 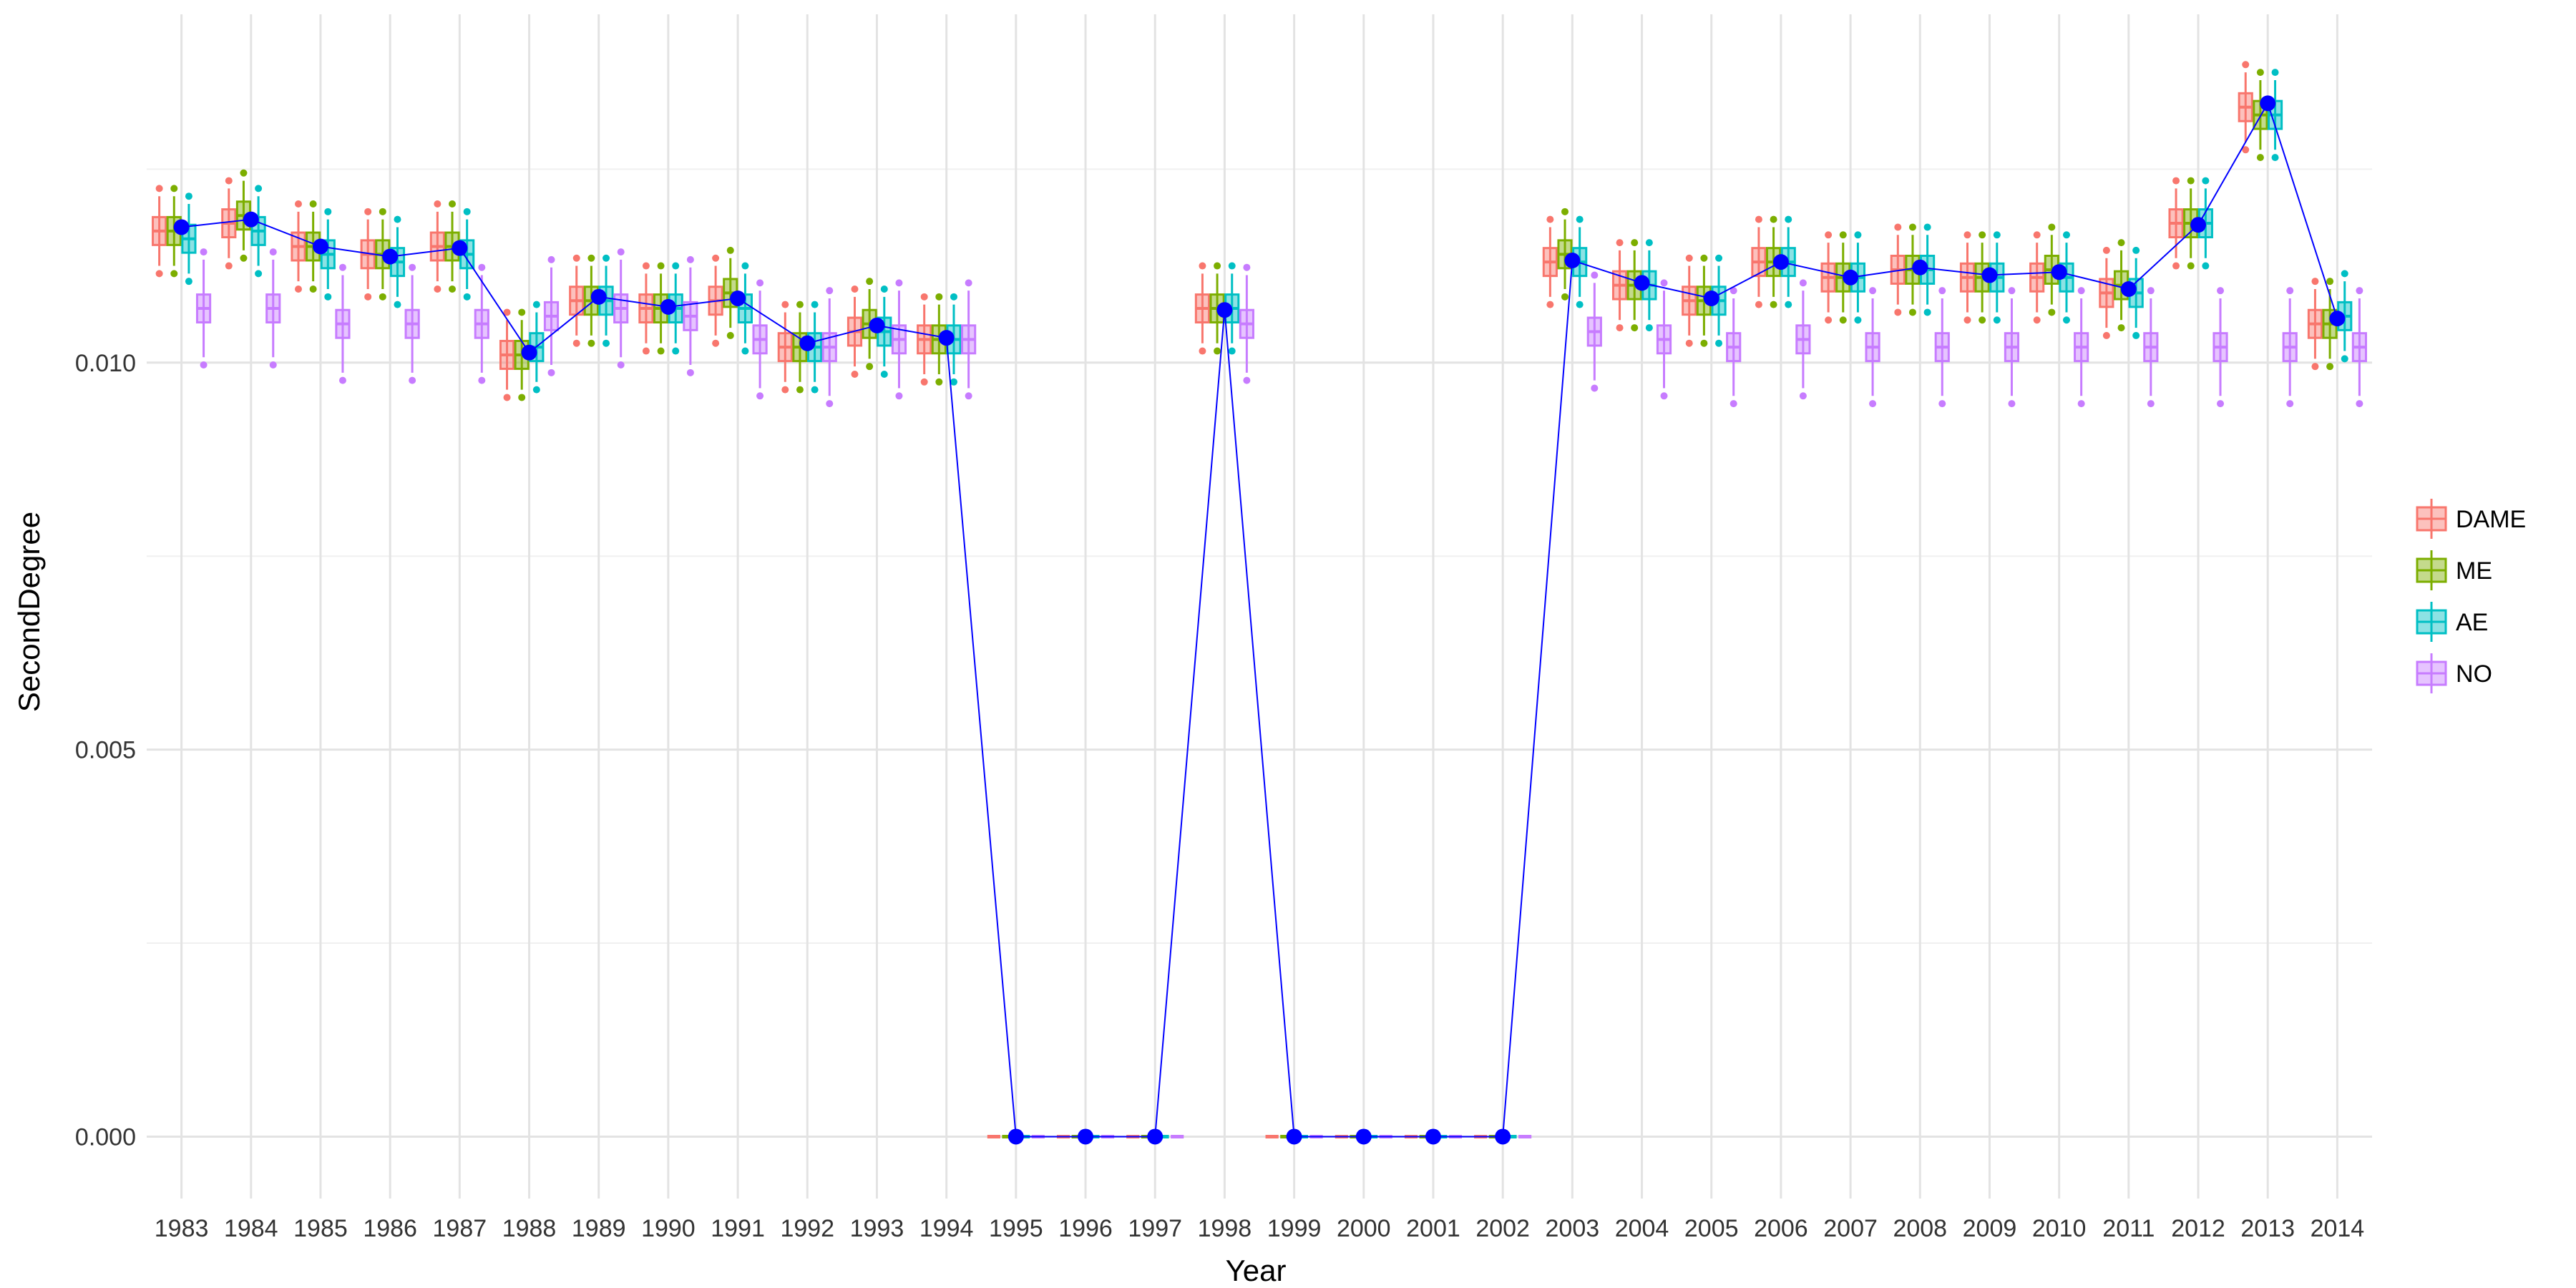 I want to click on x-tick-label: 2011, so click(x=2128, y=1228).